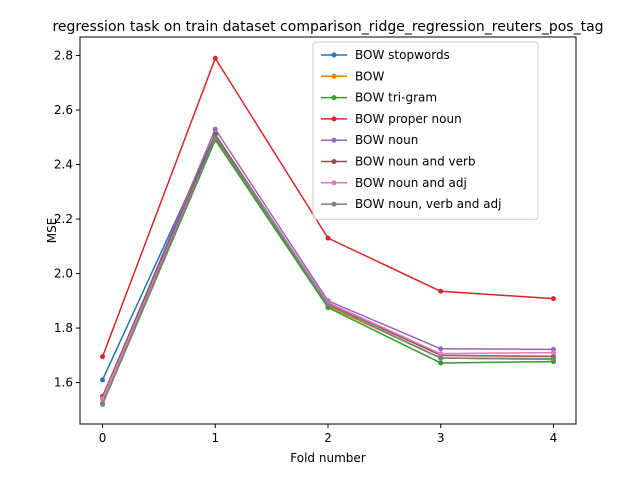 The width and height of the screenshot is (640, 480). Describe the element at coordinates (63, 383) in the screenshot. I see `y-tick-label: 1.6` at that location.